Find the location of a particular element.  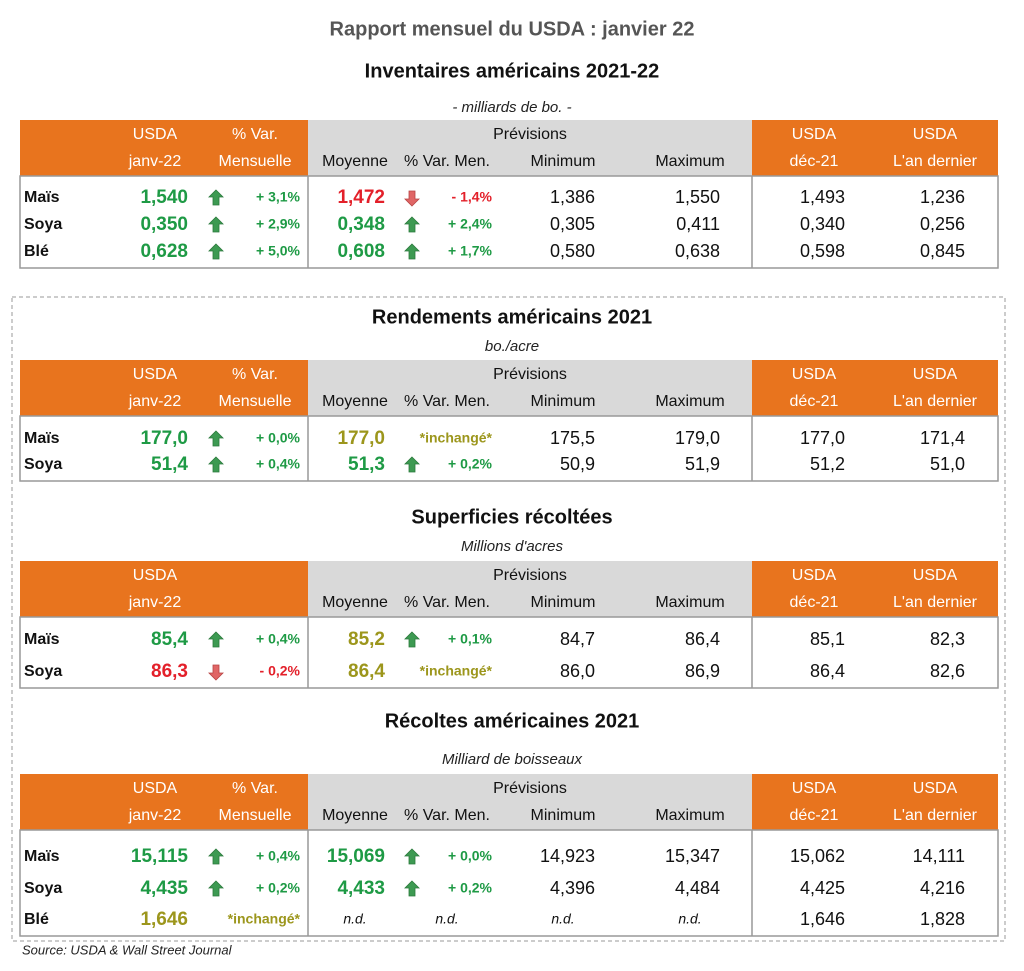

cell-value: - 0,2% is located at coordinates (280, 671).